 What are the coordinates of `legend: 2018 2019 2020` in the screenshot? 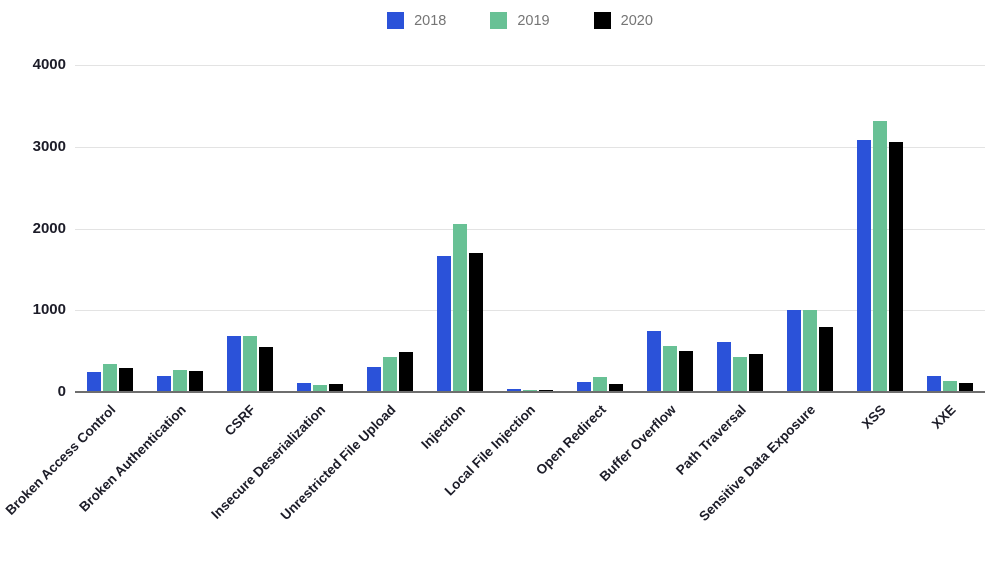 It's located at (500, 20).